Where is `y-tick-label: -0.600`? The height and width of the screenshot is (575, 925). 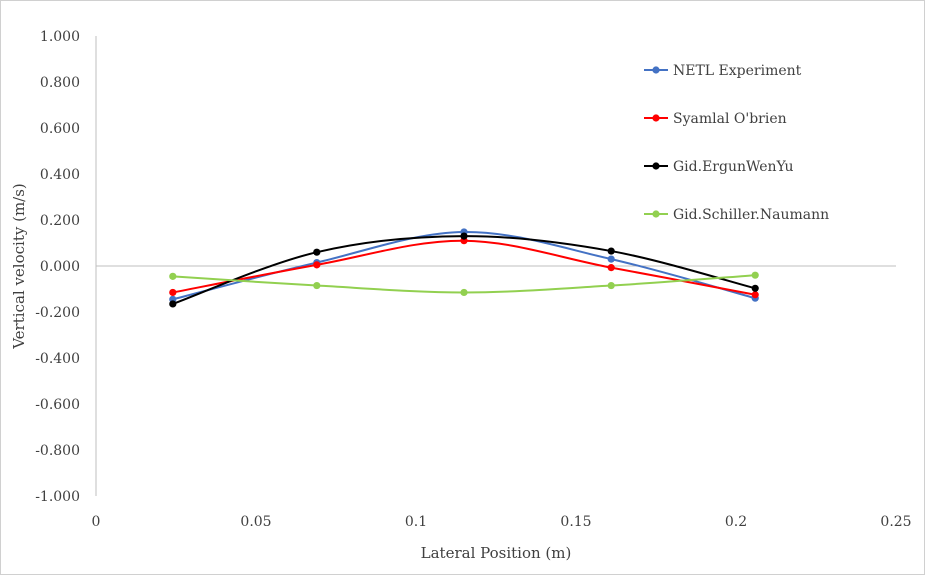
y-tick-label: -0.600 is located at coordinates (57, 405).